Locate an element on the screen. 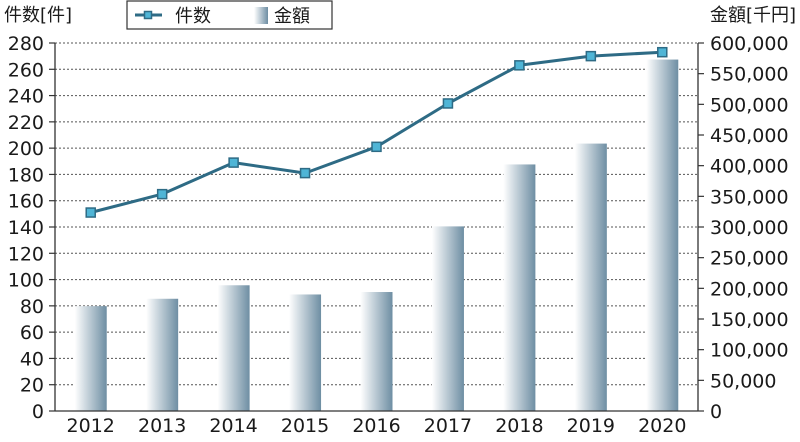  left-tick-label: 200 is located at coordinates (26, 149).